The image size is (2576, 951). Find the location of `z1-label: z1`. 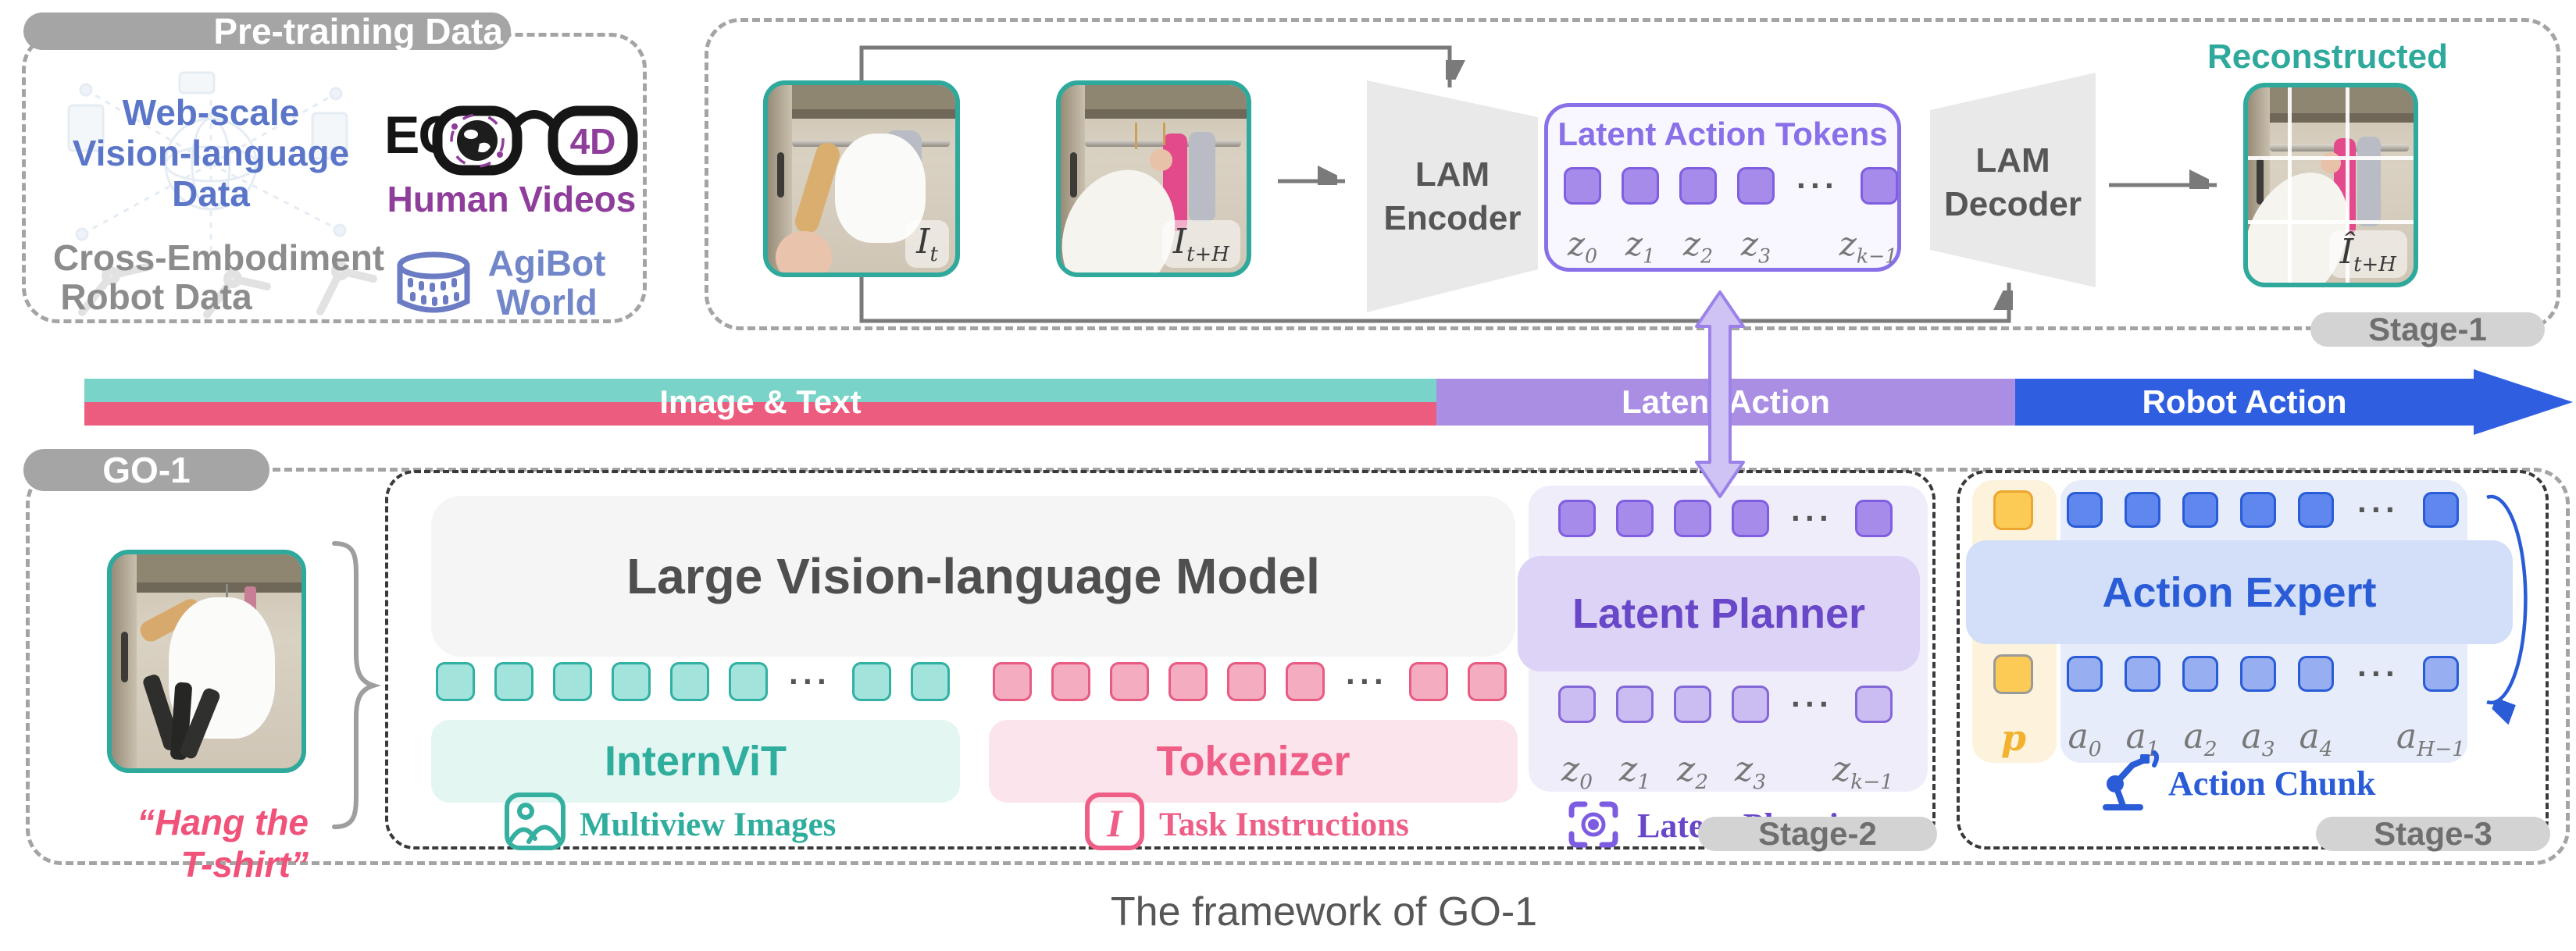

z1-label: z1 is located at coordinates (1640, 247).